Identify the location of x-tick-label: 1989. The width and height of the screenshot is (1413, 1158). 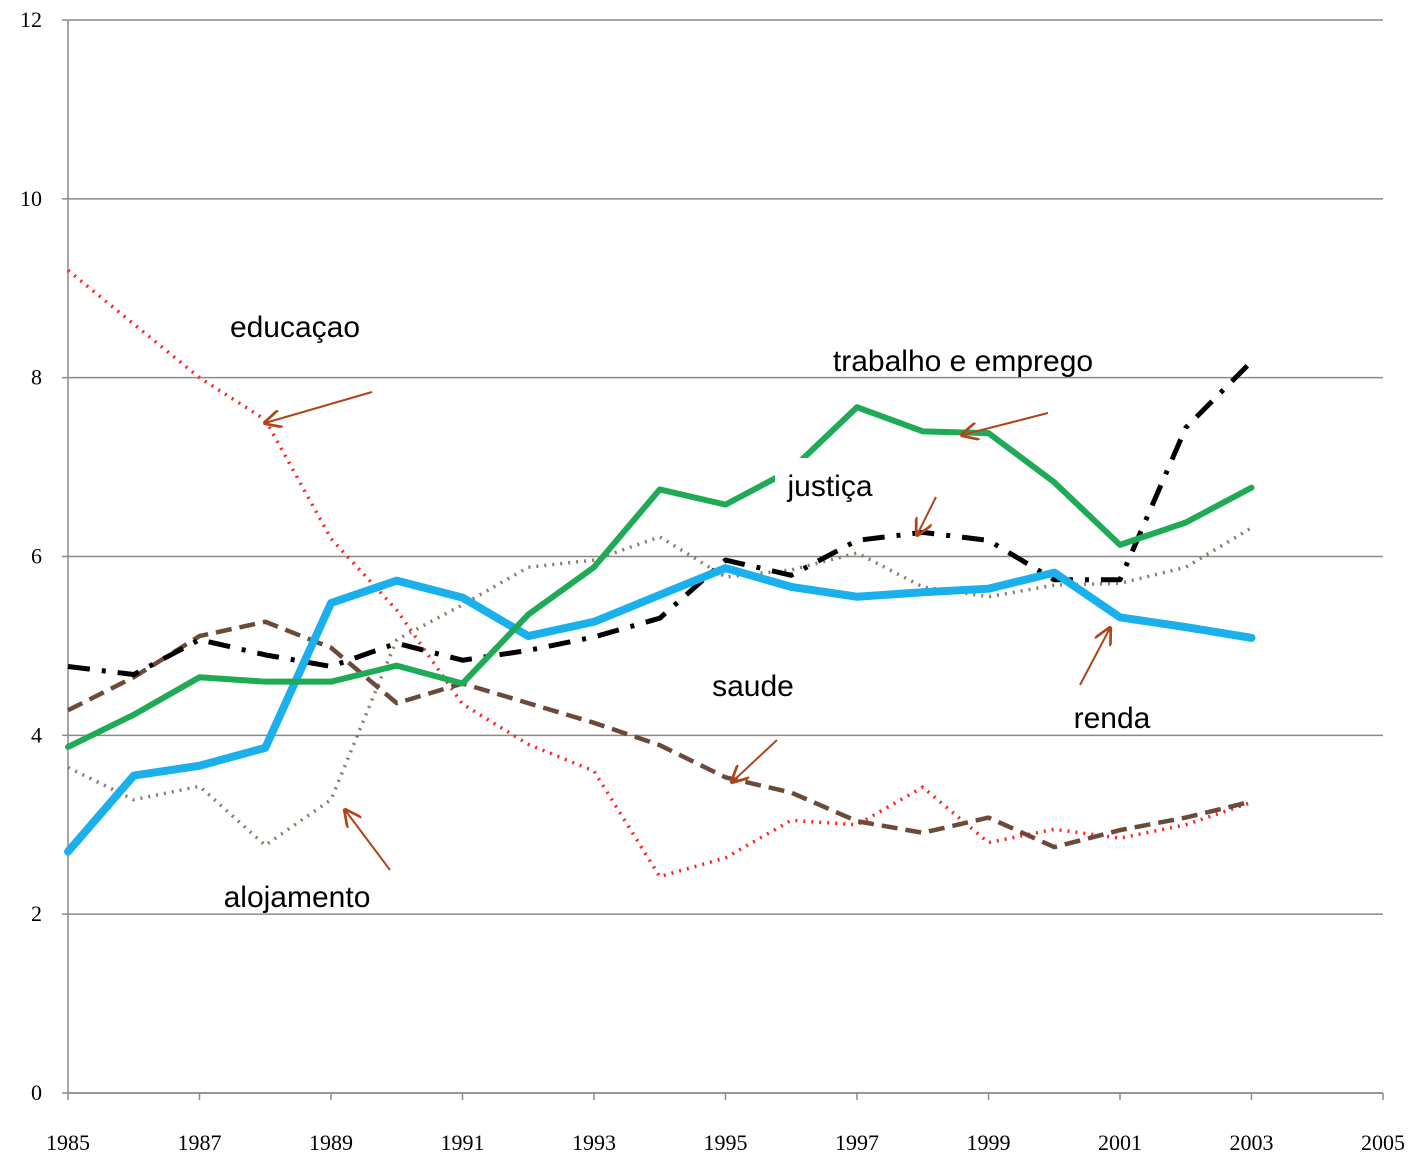
(331, 1142).